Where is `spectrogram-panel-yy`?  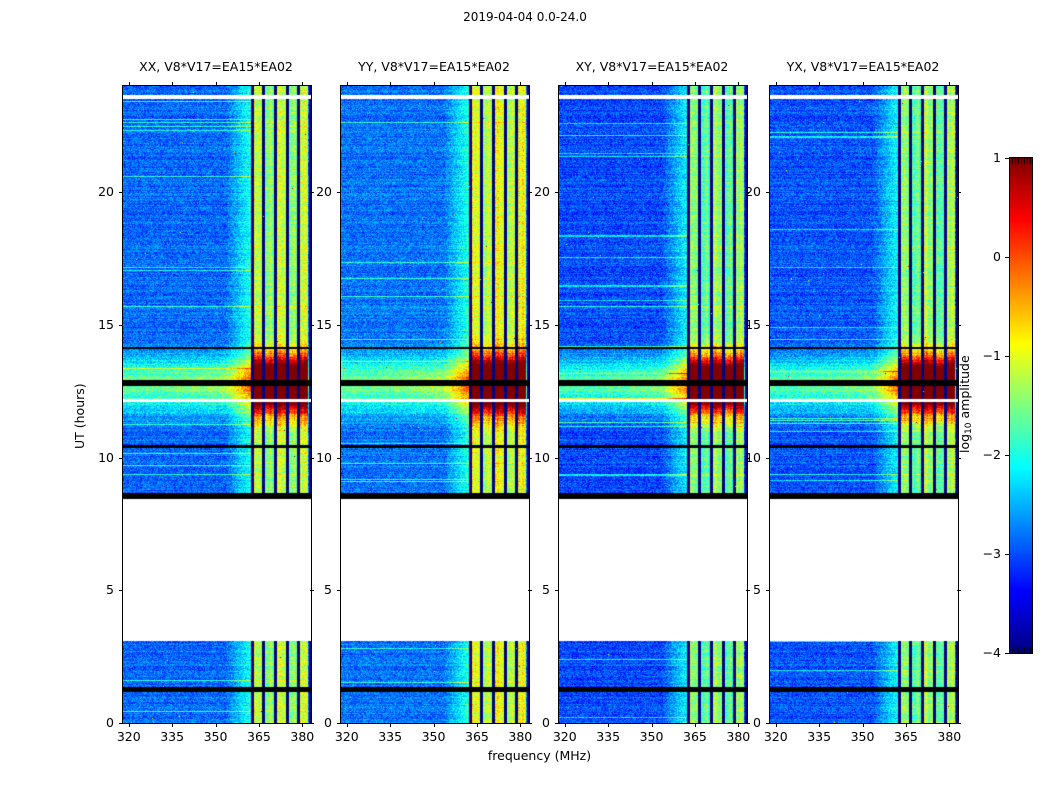 spectrogram-panel-yy is located at coordinates (435, 404).